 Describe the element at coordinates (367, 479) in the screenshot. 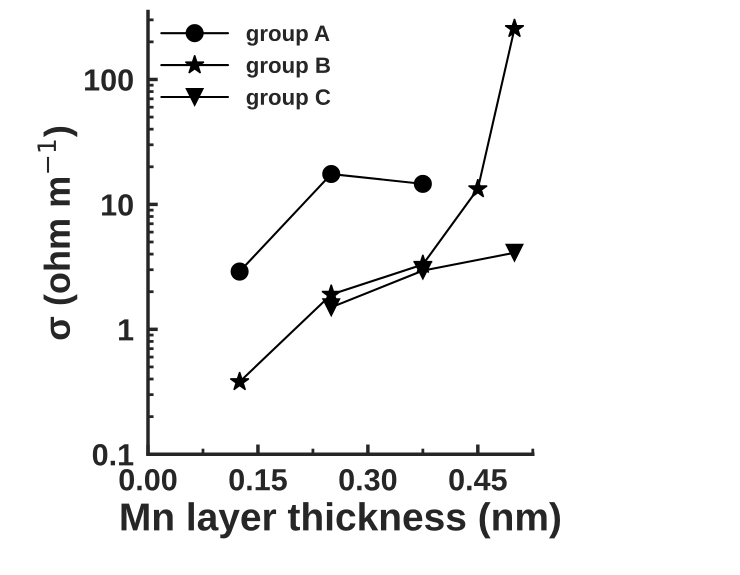

I see `text: 0.30` at that location.